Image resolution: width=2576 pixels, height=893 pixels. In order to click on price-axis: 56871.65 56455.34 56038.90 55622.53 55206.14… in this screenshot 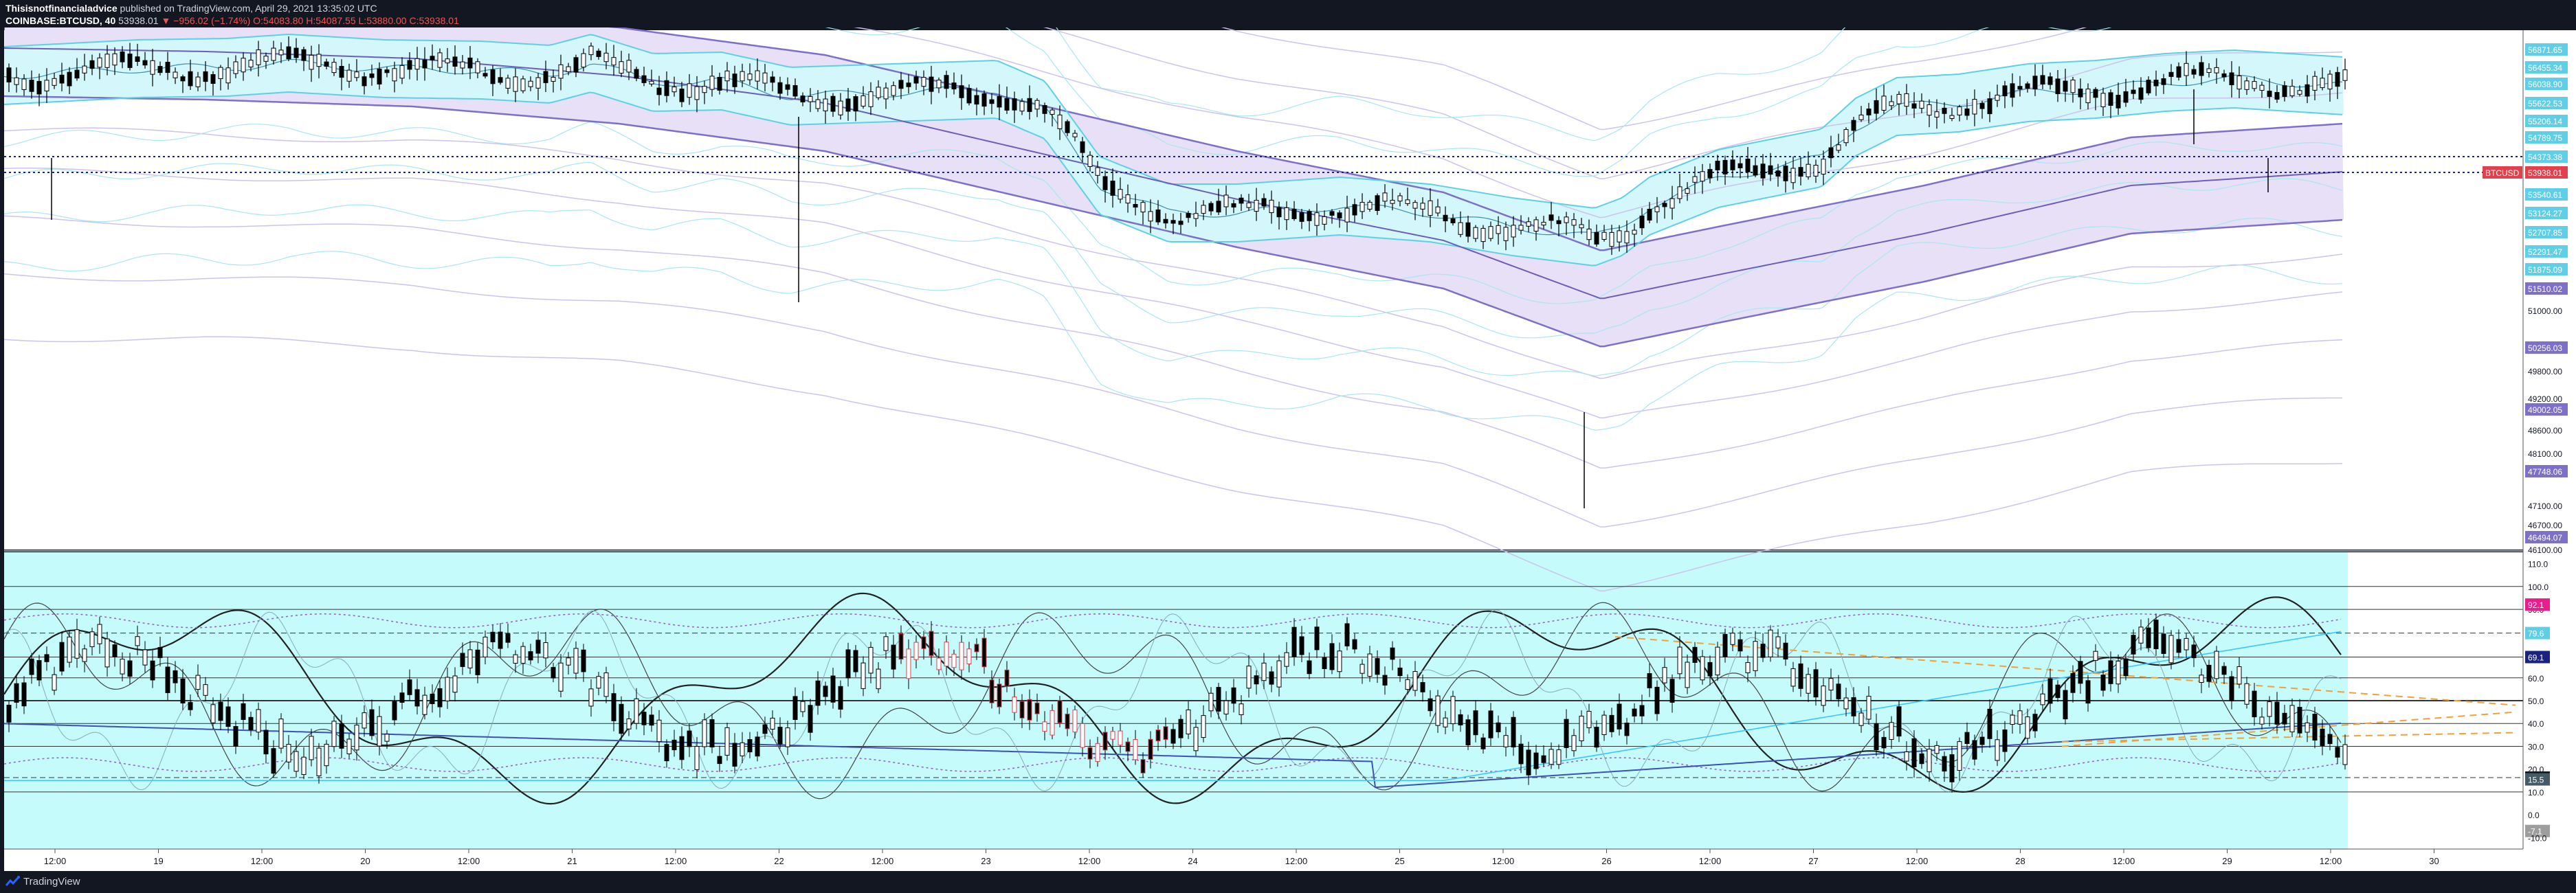, I will do `click(2525, 299)`.